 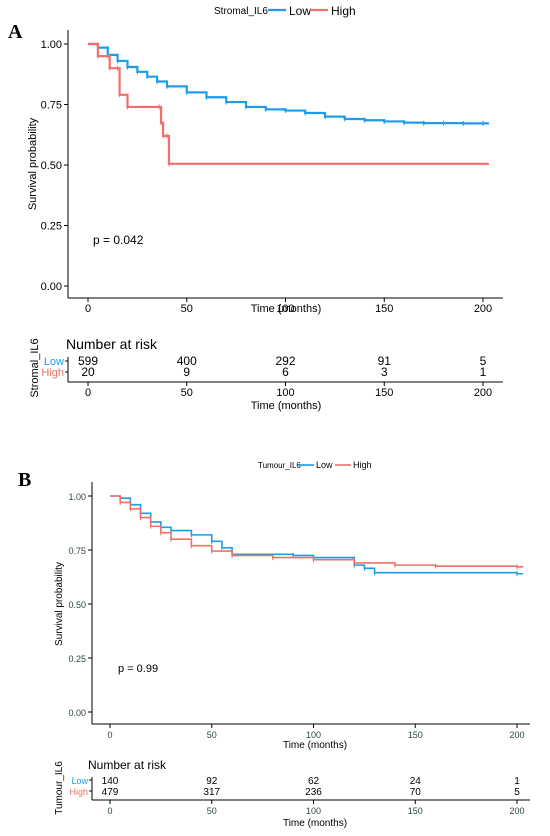 I want to click on panel-b-risk-table-x-ticks: 0 50 100 150 200, so click(x=316, y=808).